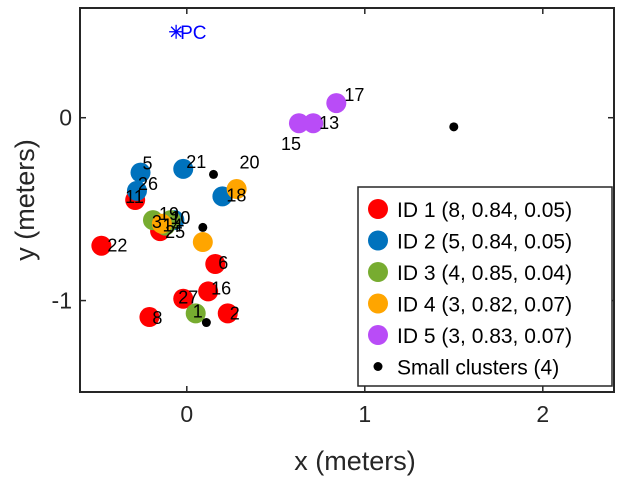 Image resolution: width=640 pixels, height=480 pixels. What do you see at coordinates (157, 318) in the screenshot?
I see `point-label: 8` at bounding box center [157, 318].